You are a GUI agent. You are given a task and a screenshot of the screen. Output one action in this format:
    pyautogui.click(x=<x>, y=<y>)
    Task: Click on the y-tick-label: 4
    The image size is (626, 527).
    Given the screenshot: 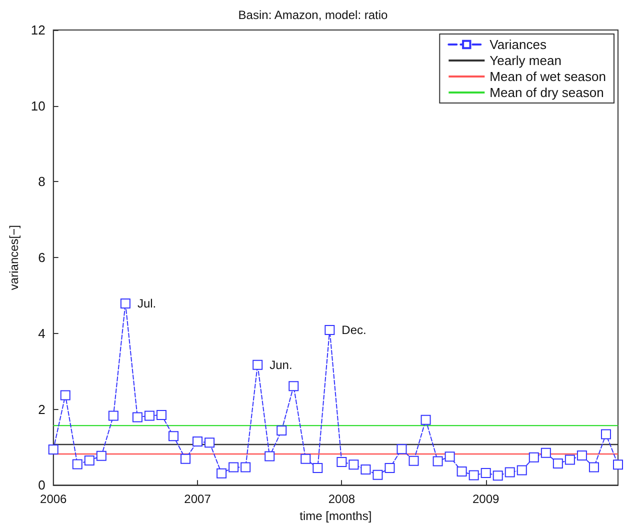 What is the action you would take?
    pyautogui.click(x=42, y=333)
    